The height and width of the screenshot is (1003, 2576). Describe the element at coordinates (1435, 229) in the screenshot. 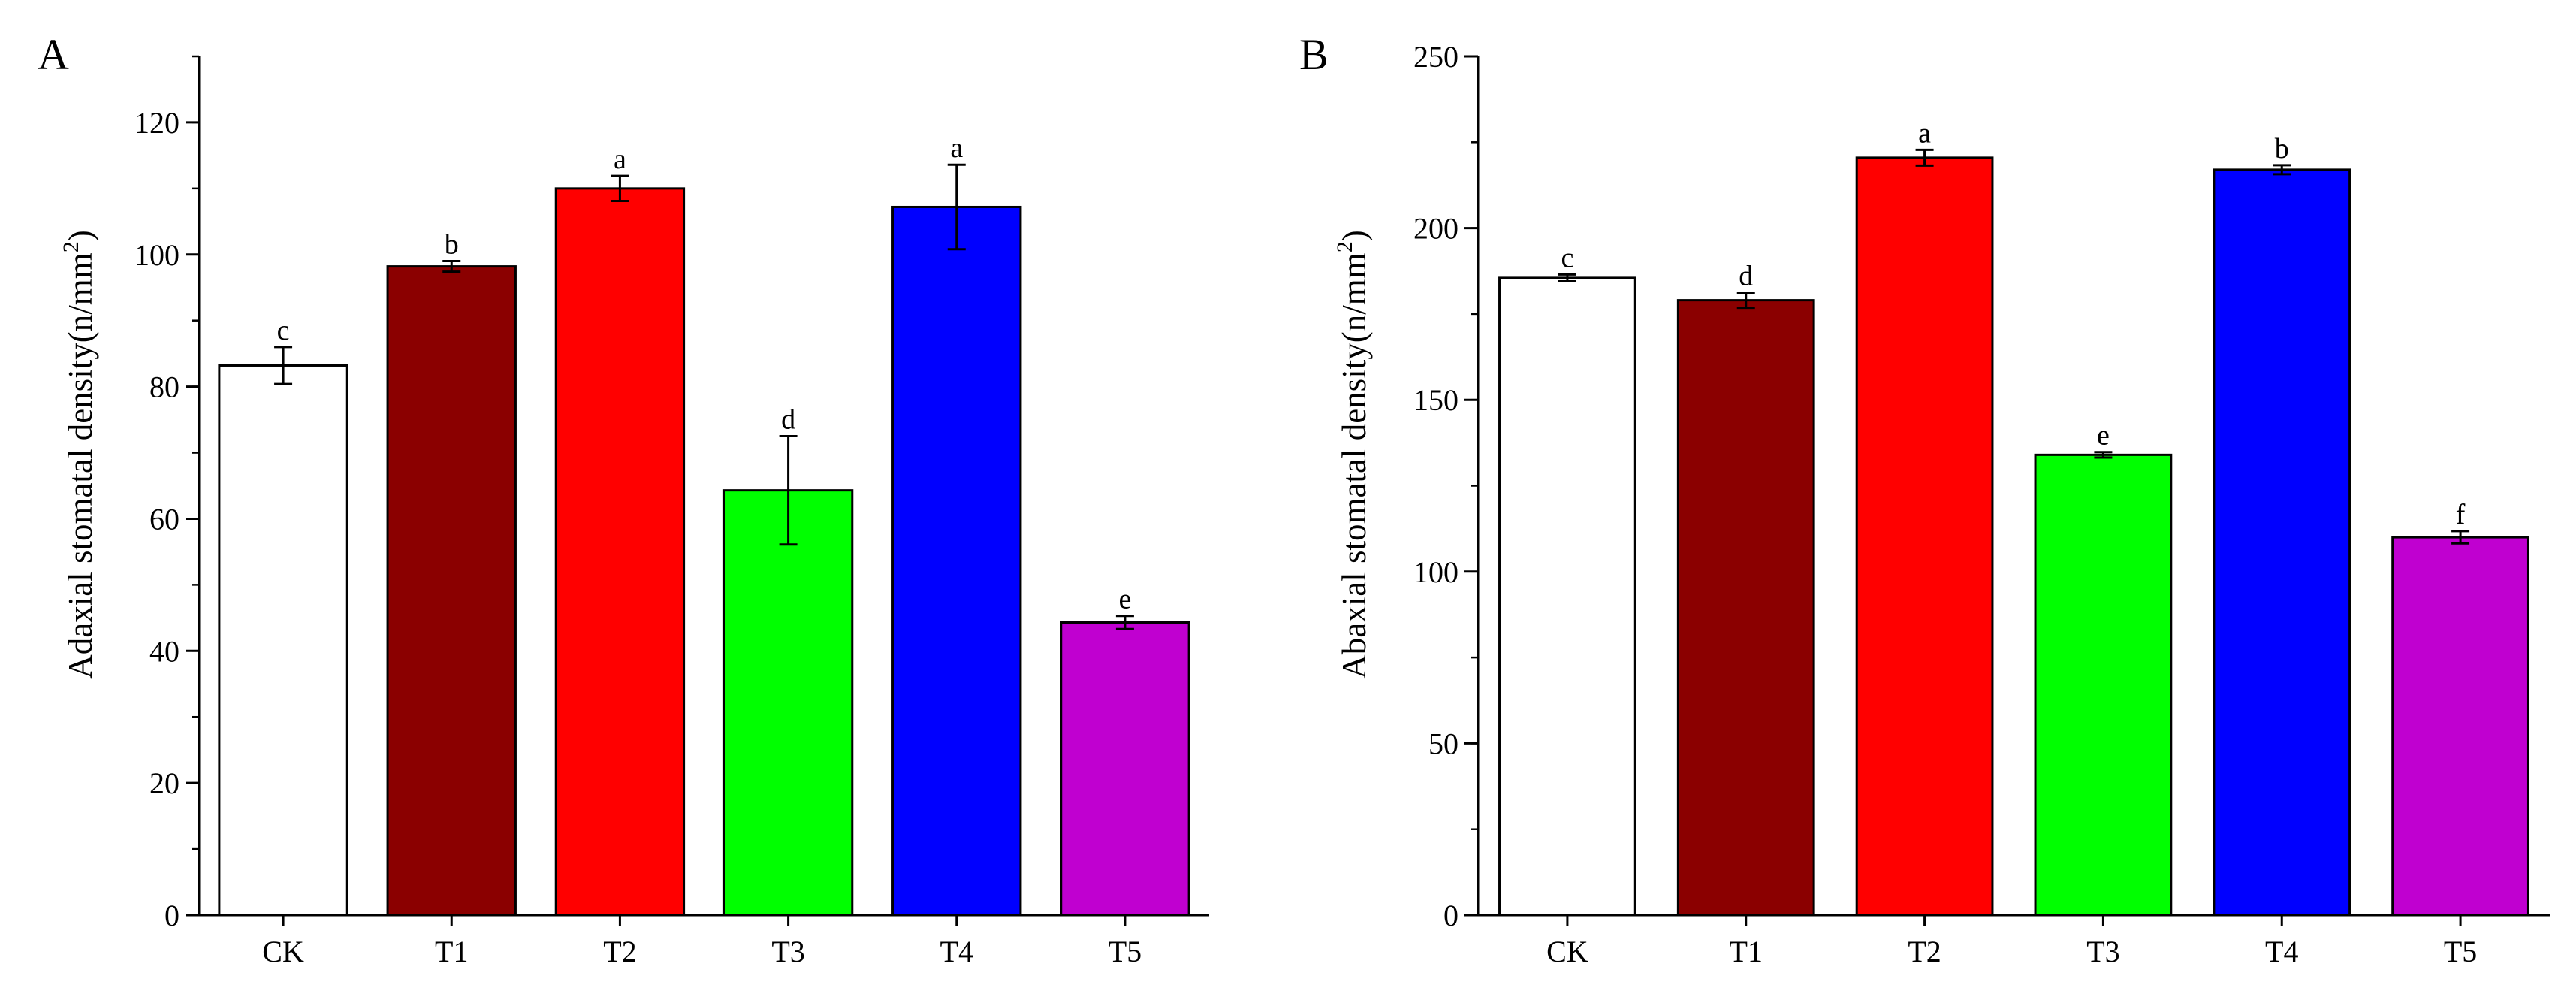

I see `y-tick-label: 200` at that location.